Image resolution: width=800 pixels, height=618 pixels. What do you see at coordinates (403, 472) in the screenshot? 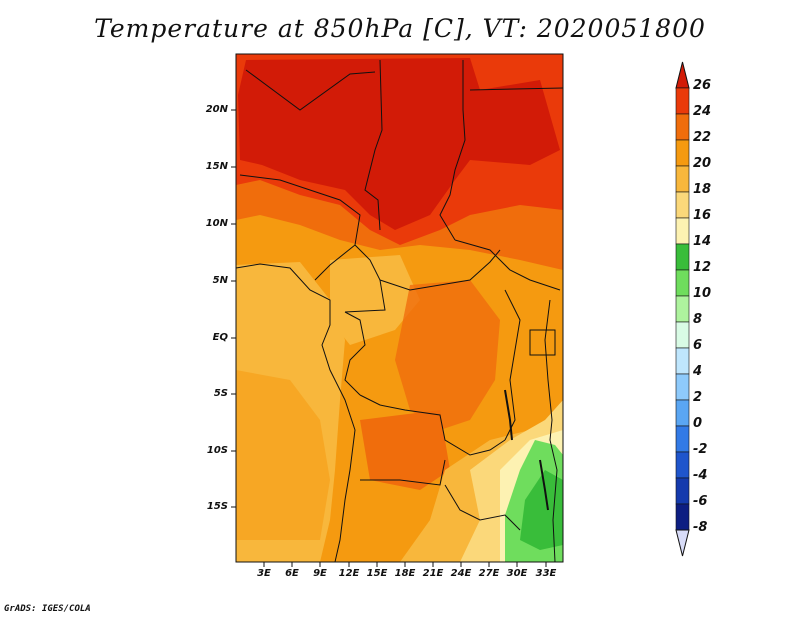
I see `border-angola` at bounding box center [403, 472].